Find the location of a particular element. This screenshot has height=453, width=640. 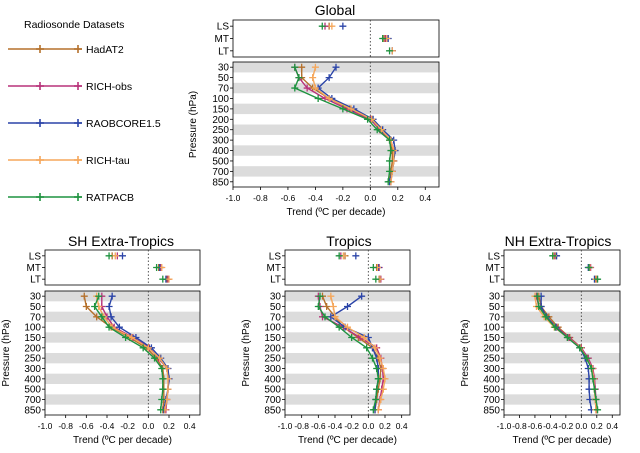

pressure-tick-label: 100 is located at coordinates (491, 328).